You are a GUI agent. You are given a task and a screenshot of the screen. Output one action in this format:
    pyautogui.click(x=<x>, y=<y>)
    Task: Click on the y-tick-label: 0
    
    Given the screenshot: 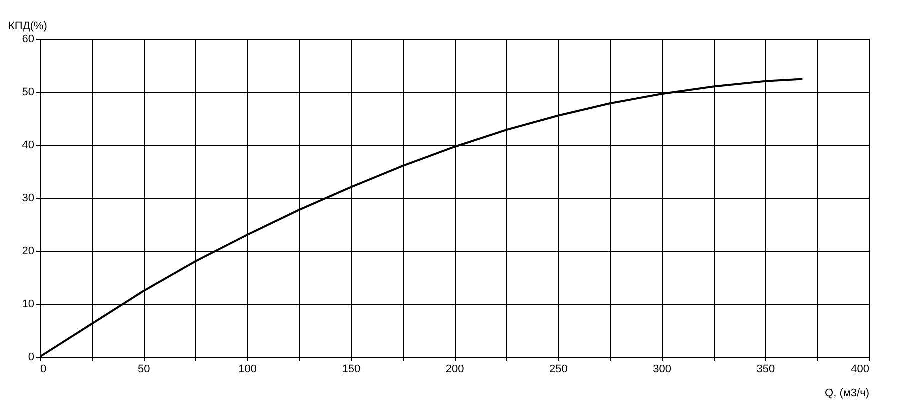 What is the action you would take?
    pyautogui.click(x=31, y=358)
    